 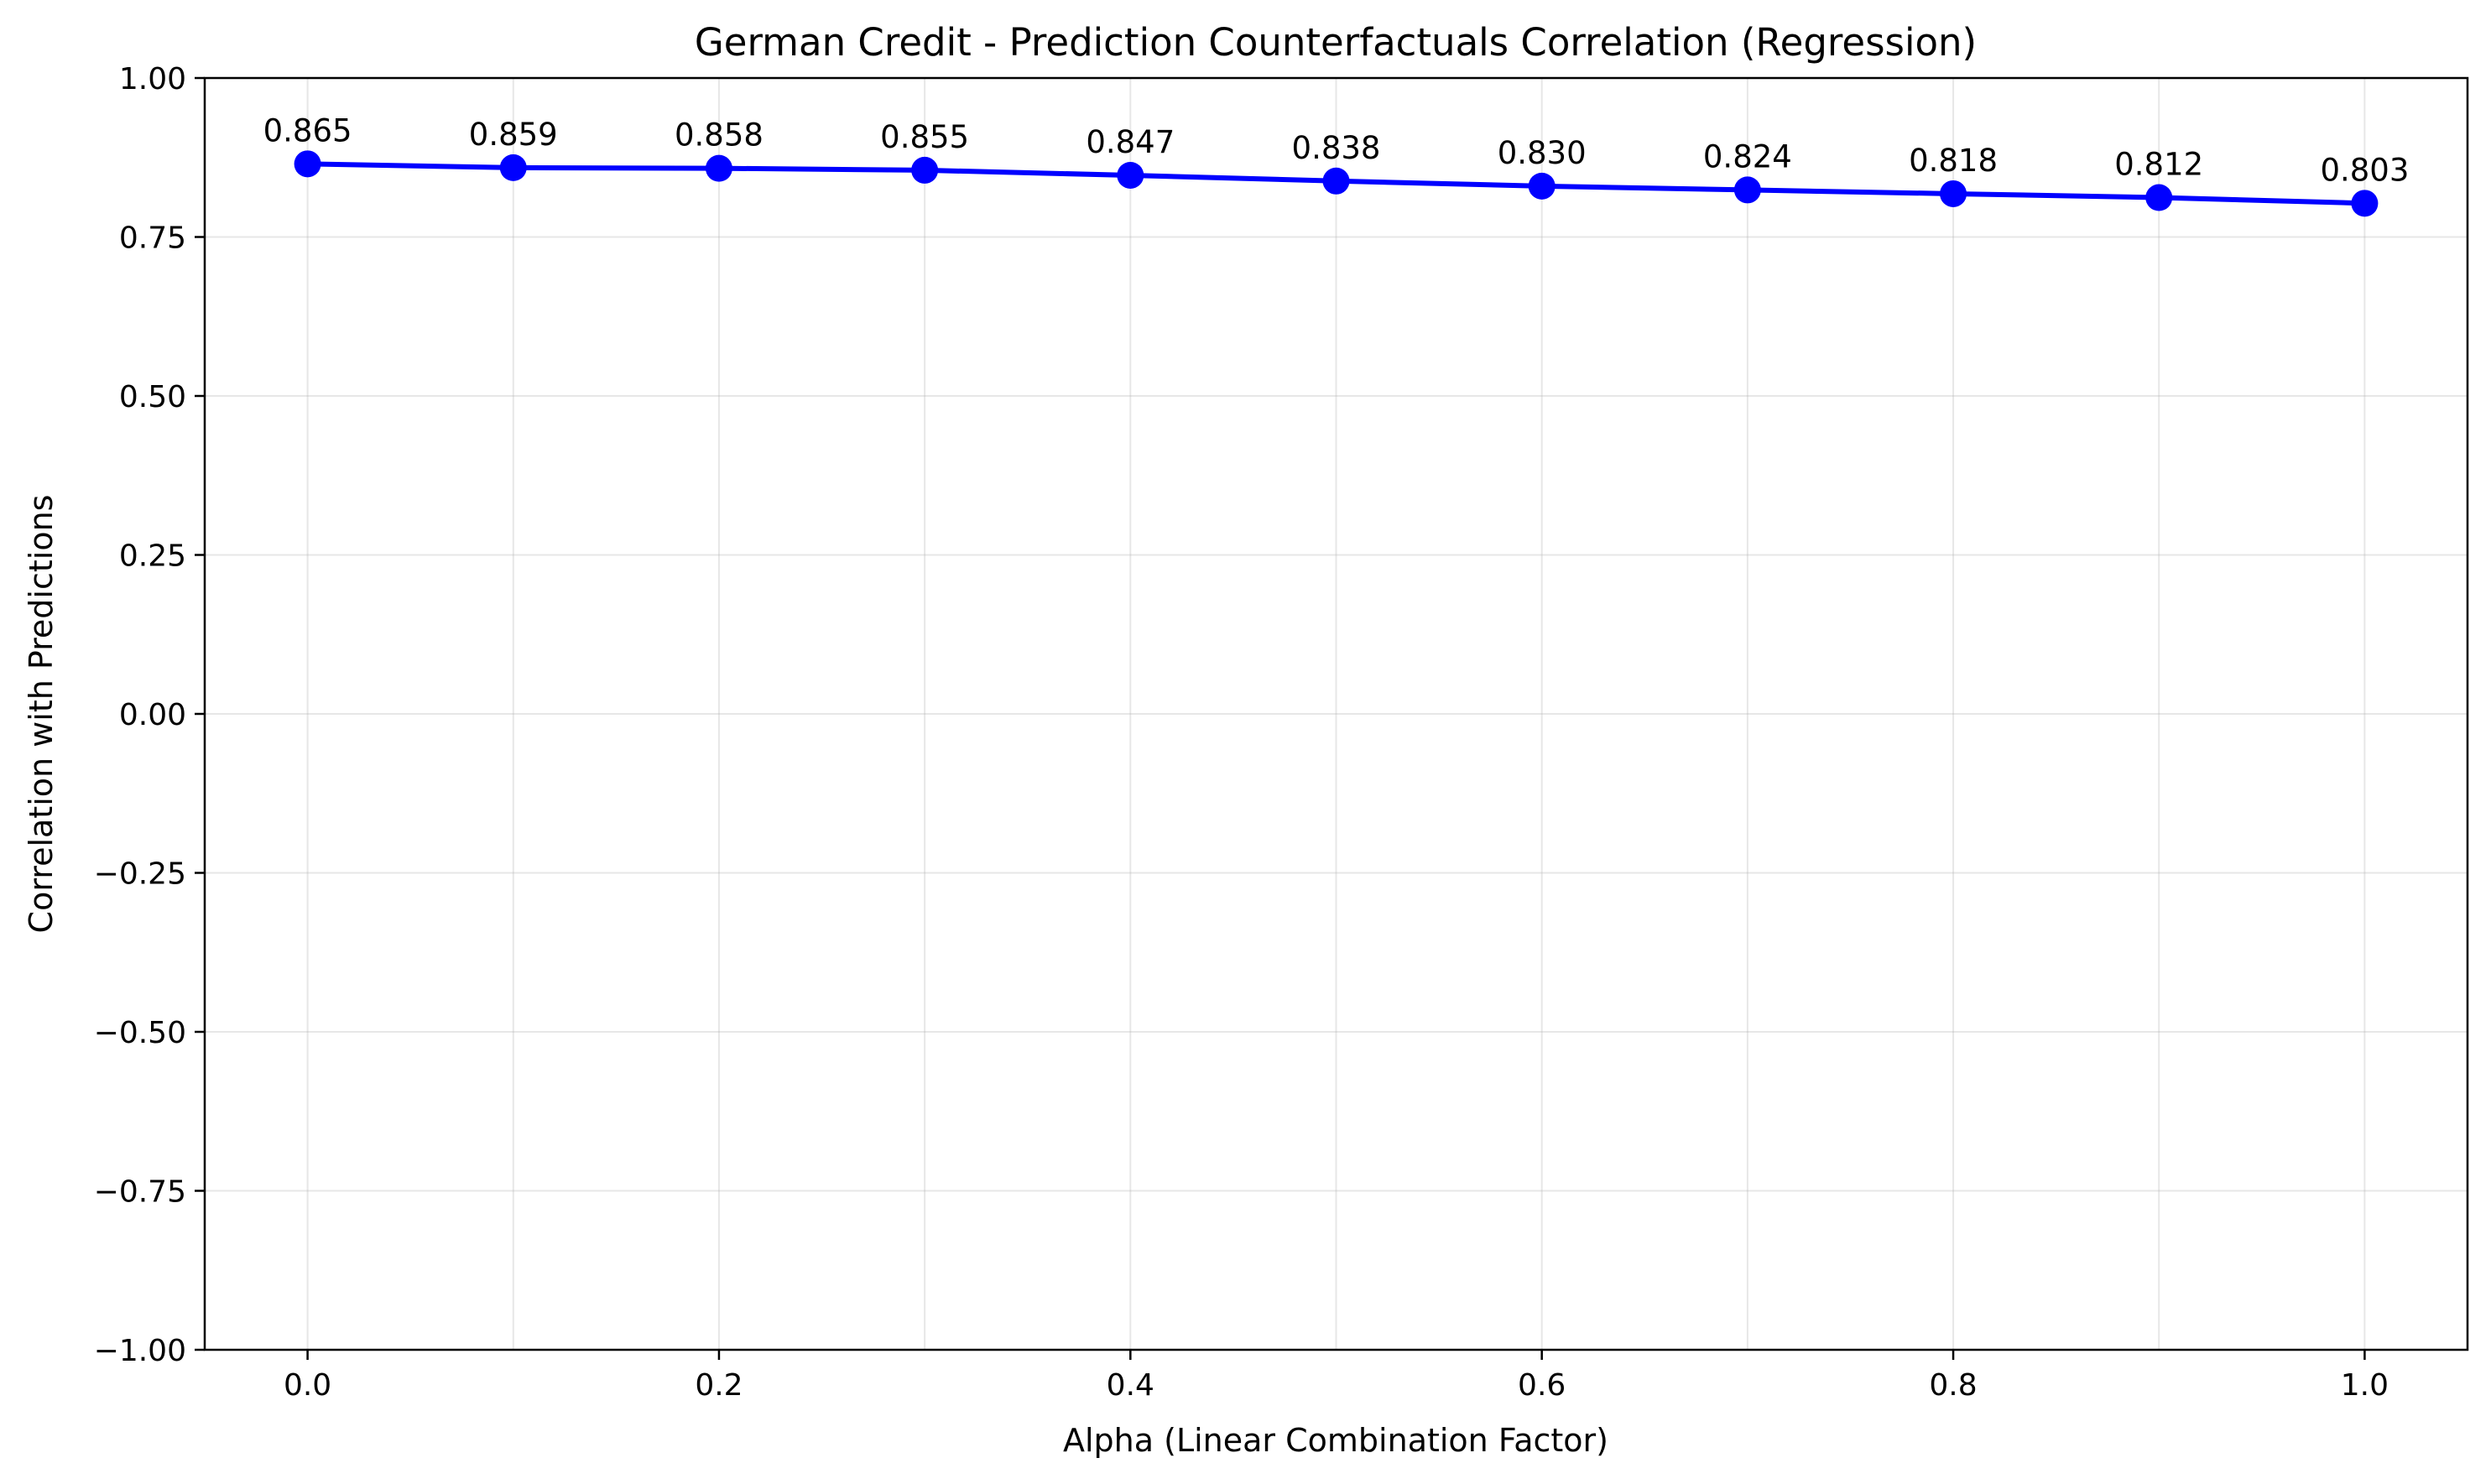 What do you see at coordinates (2365, 1385) in the screenshot?
I see `x-tick-label: 1.0` at bounding box center [2365, 1385].